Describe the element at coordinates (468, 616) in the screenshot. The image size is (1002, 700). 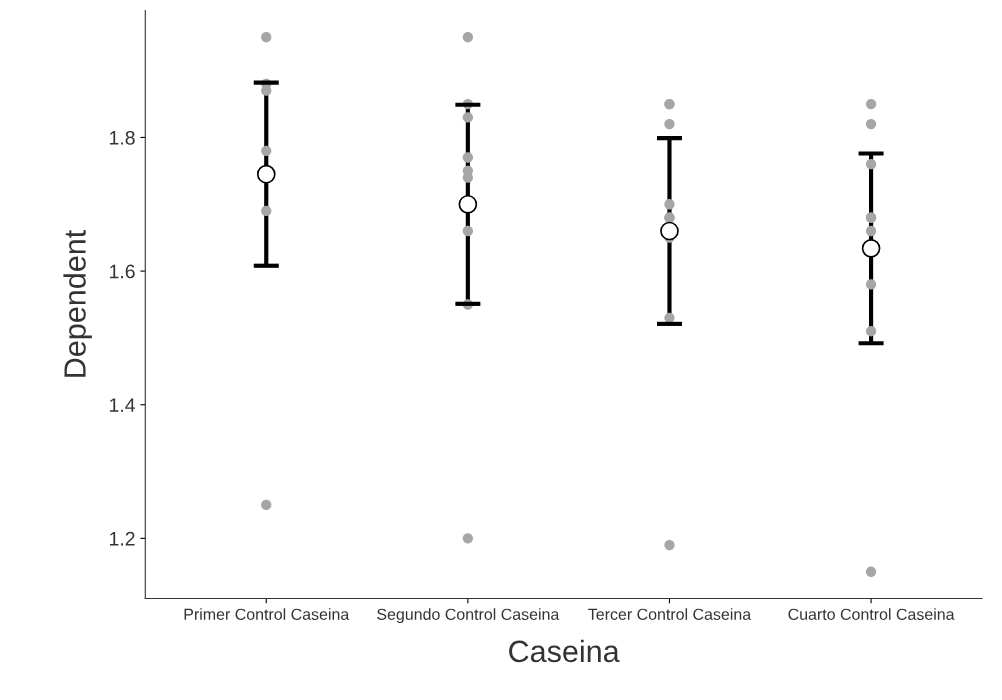
I see `x-tick-label: Segundo Control Caseina` at that location.